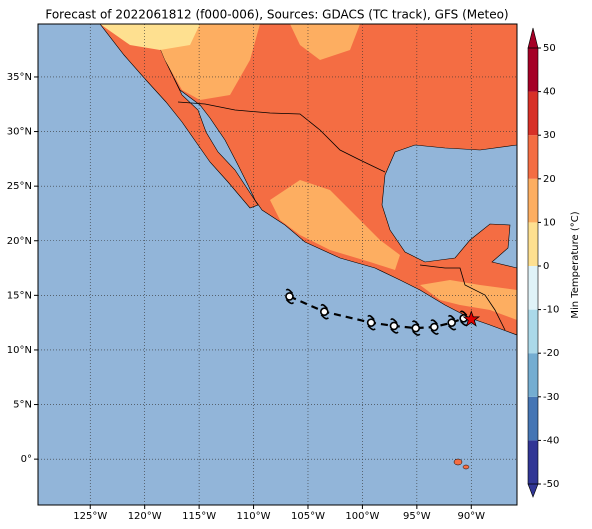  I want to click on colorbar-tick-label: 30, so click(549, 135).